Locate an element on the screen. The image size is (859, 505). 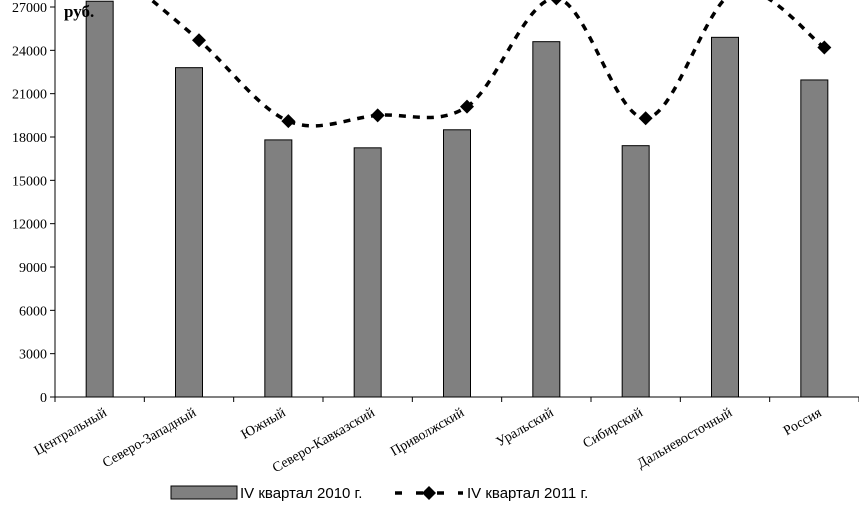
legend-marker is located at coordinates (429, 493).